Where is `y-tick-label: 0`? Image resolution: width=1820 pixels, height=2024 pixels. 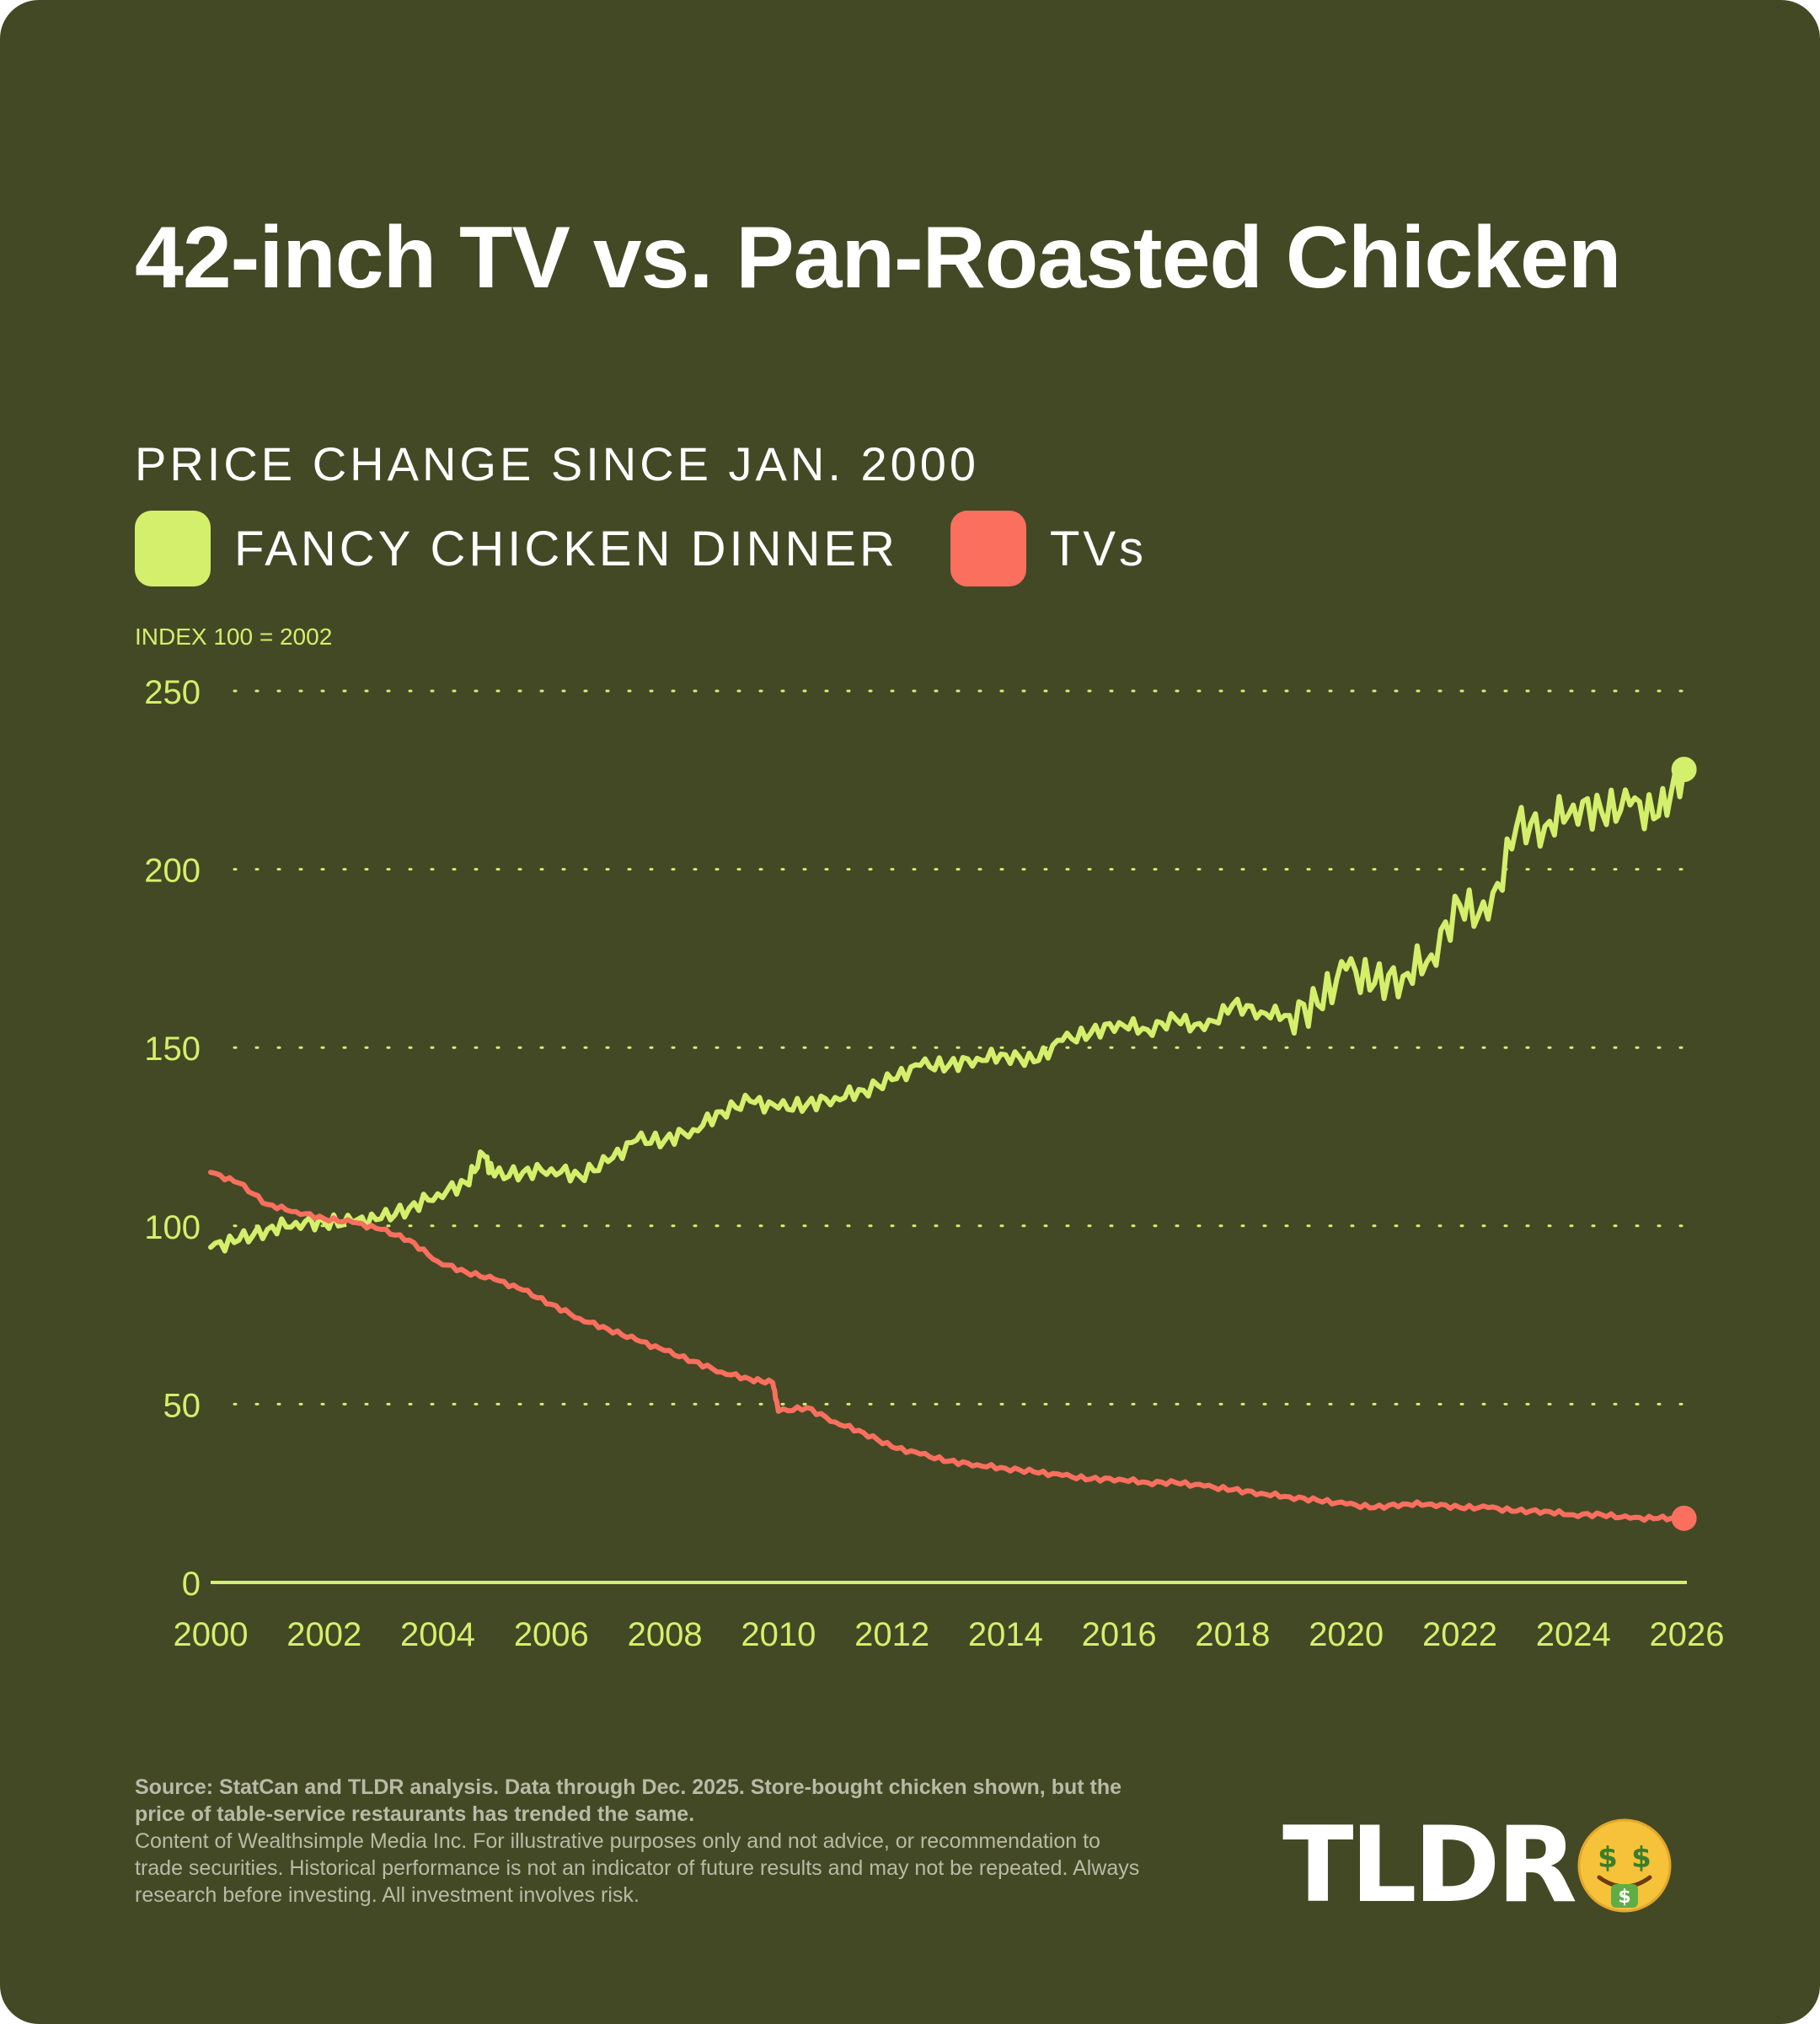
y-tick-label: 0 is located at coordinates (191, 1584).